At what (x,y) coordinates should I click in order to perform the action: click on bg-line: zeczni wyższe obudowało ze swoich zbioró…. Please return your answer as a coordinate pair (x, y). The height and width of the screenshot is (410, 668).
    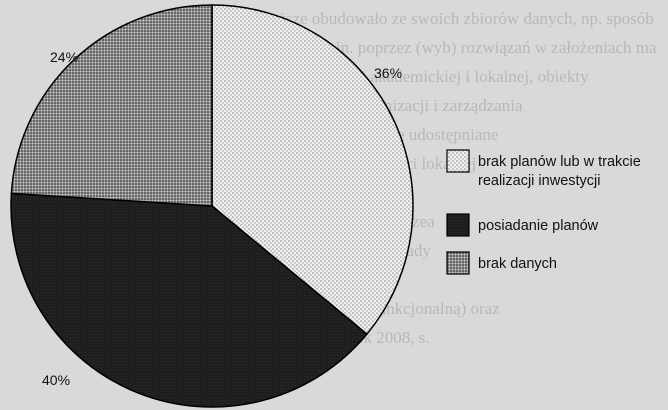
    Looking at the image, I should click on (432, 18).